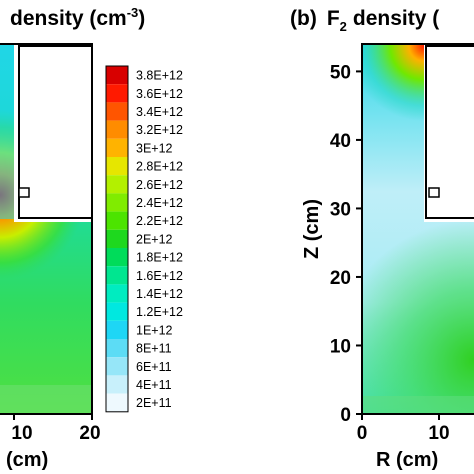  What do you see at coordinates (7, 131) in the screenshot?
I see `panel-a-upper-strip` at bounding box center [7, 131].